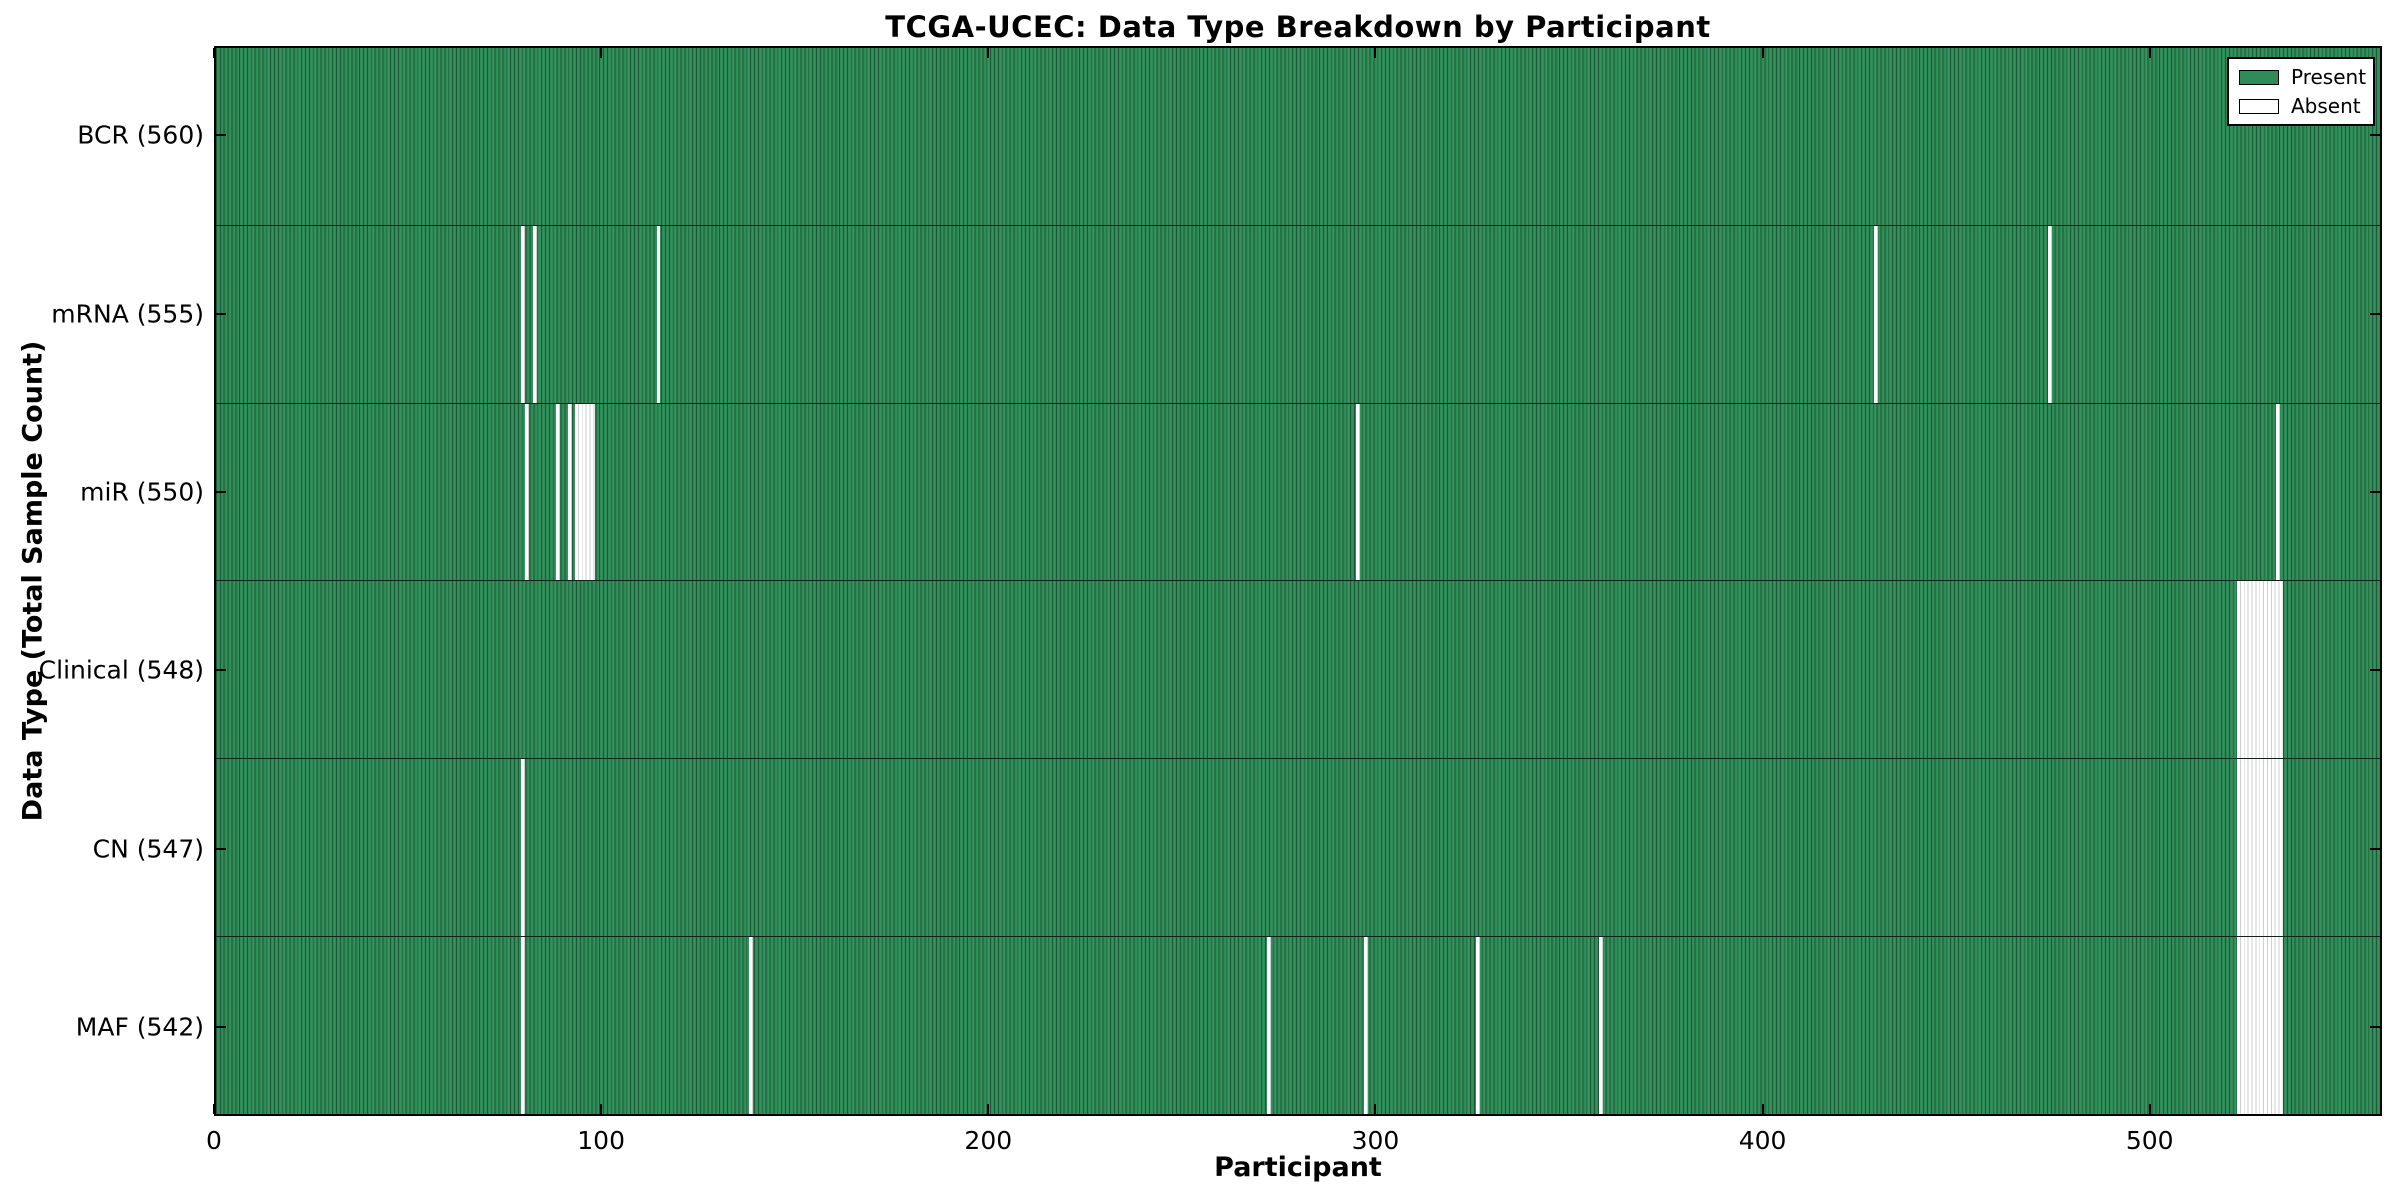  Describe the element at coordinates (127, 313) in the screenshot. I see `y-tick-label: mRNA (555)` at that location.